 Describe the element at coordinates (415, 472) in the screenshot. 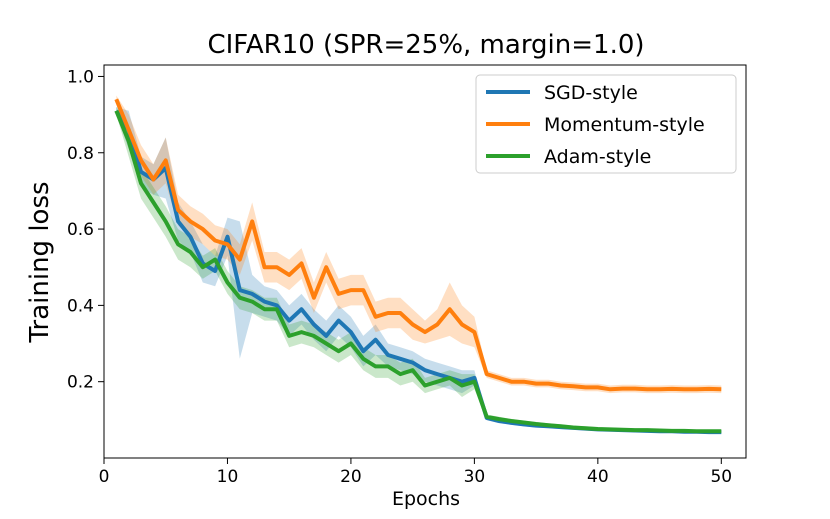

I see `x-axis: 0 10 20 30 40 50` at that location.